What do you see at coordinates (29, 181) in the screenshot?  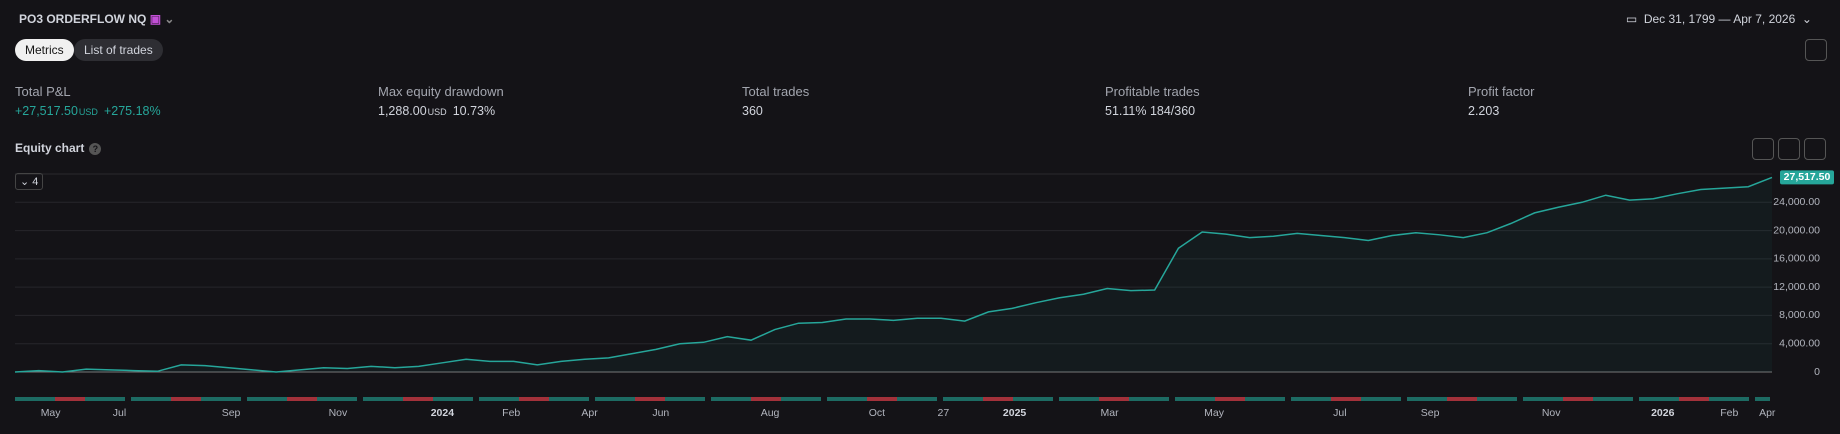 I see `collapse-button: ⌄ 4` at bounding box center [29, 181].